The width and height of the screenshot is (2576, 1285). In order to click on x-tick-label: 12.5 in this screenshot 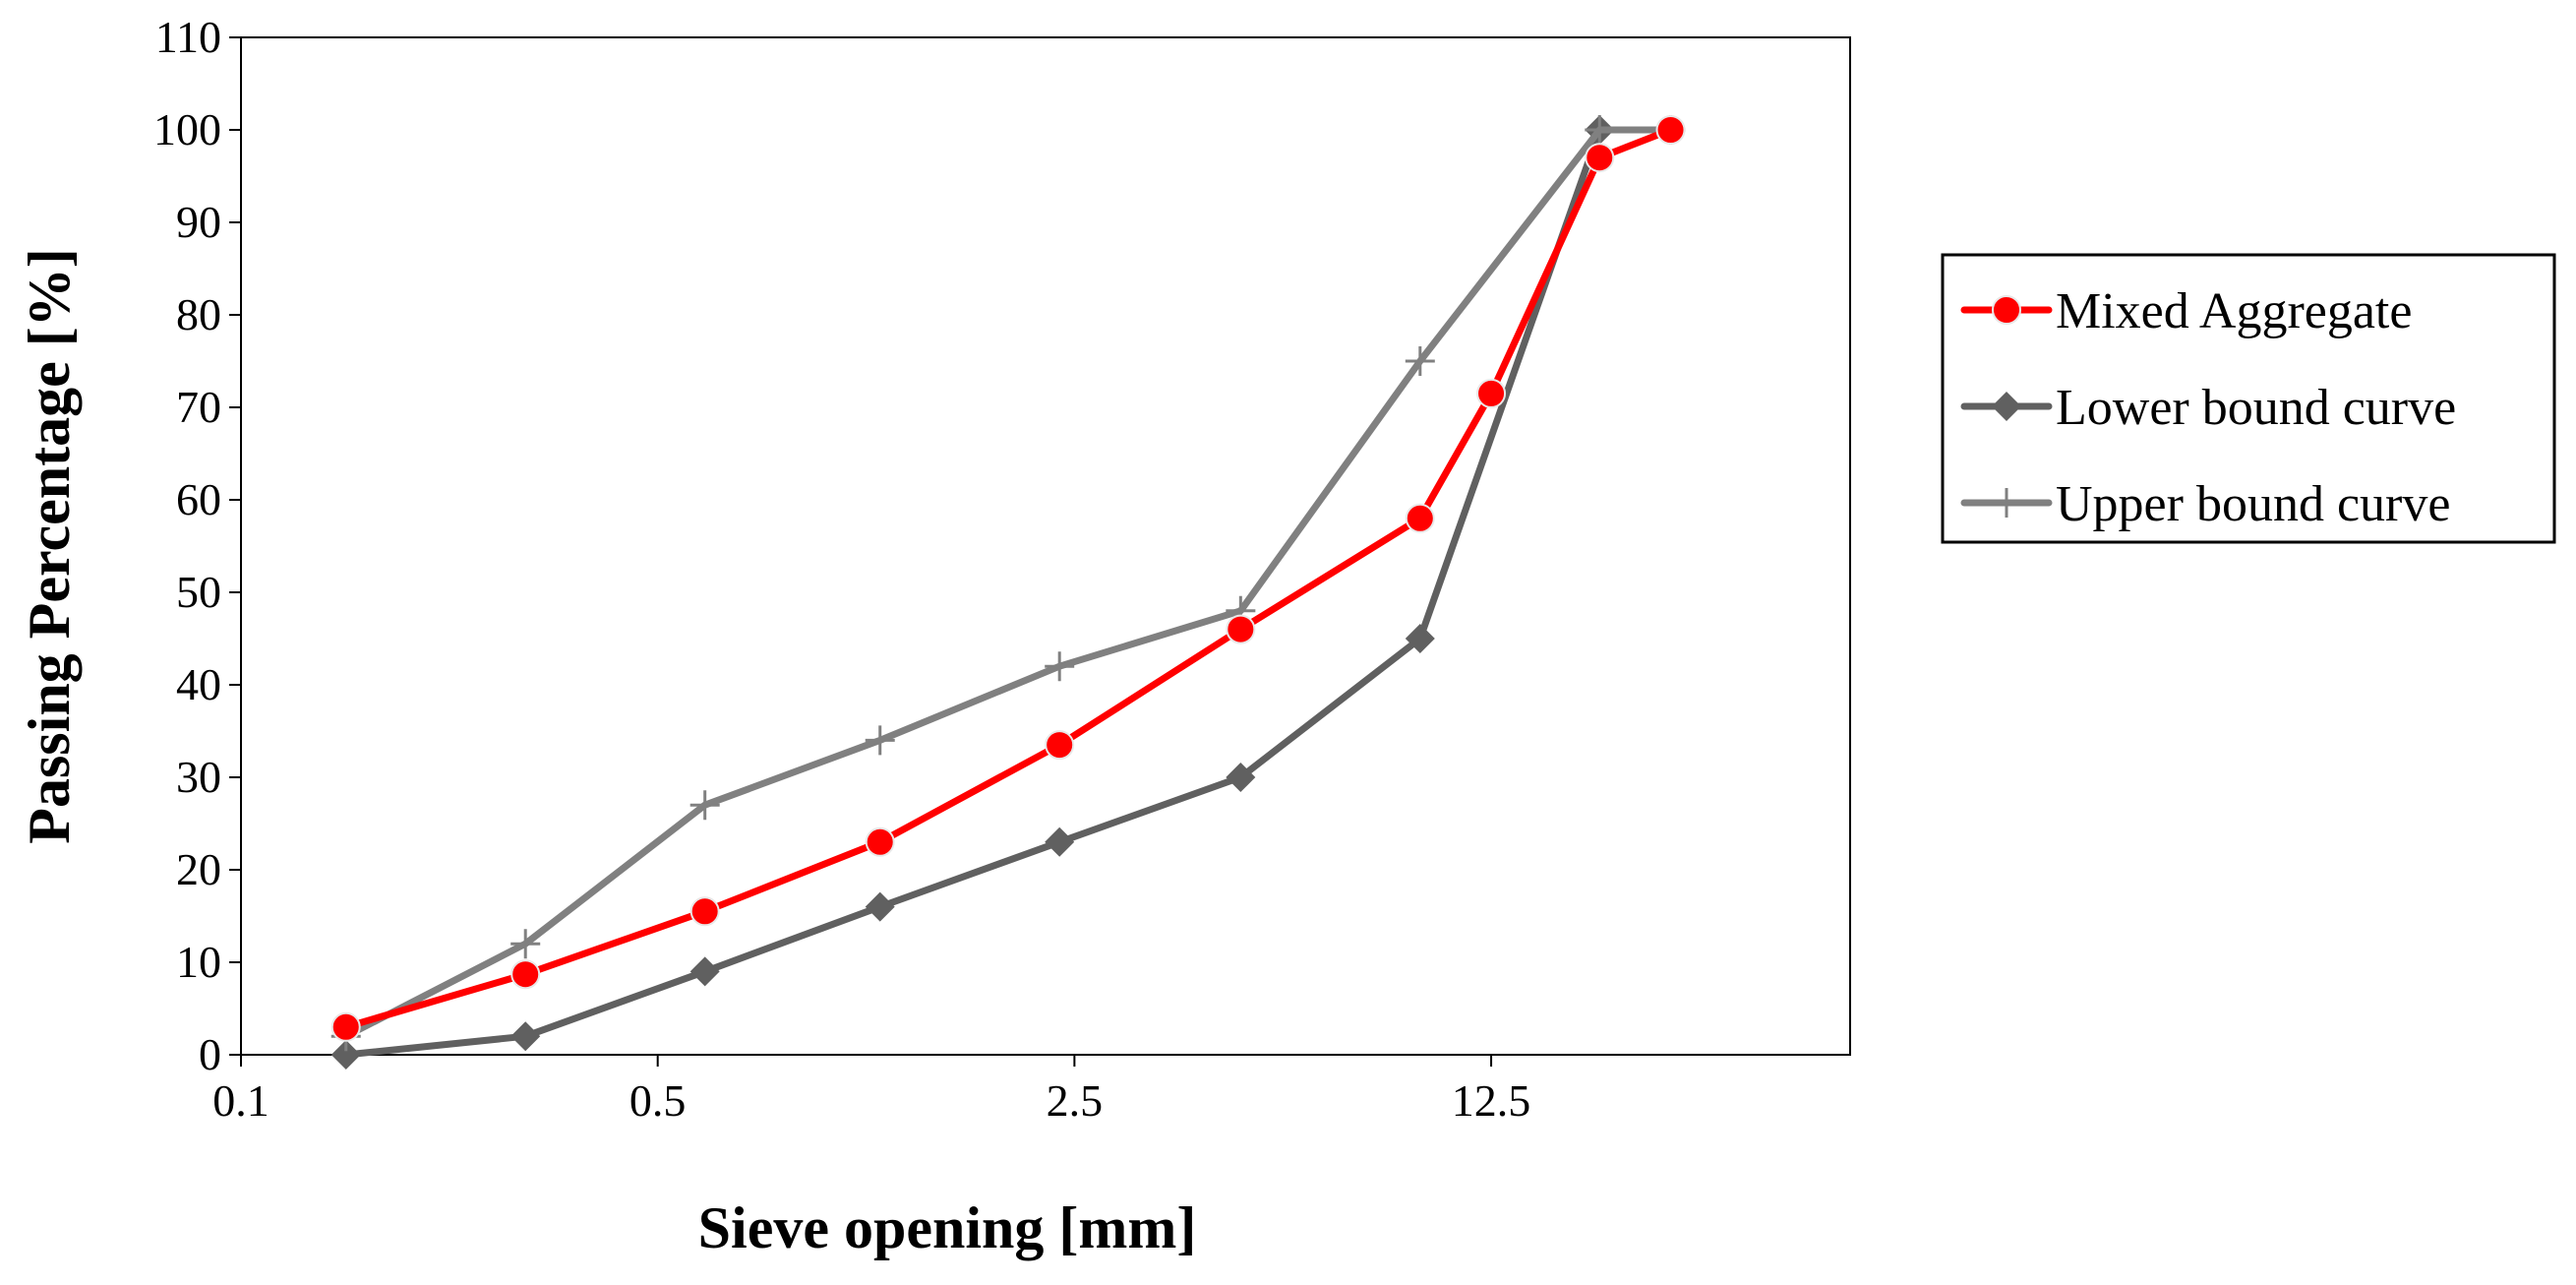, I will do `click(1492, 1100)`.